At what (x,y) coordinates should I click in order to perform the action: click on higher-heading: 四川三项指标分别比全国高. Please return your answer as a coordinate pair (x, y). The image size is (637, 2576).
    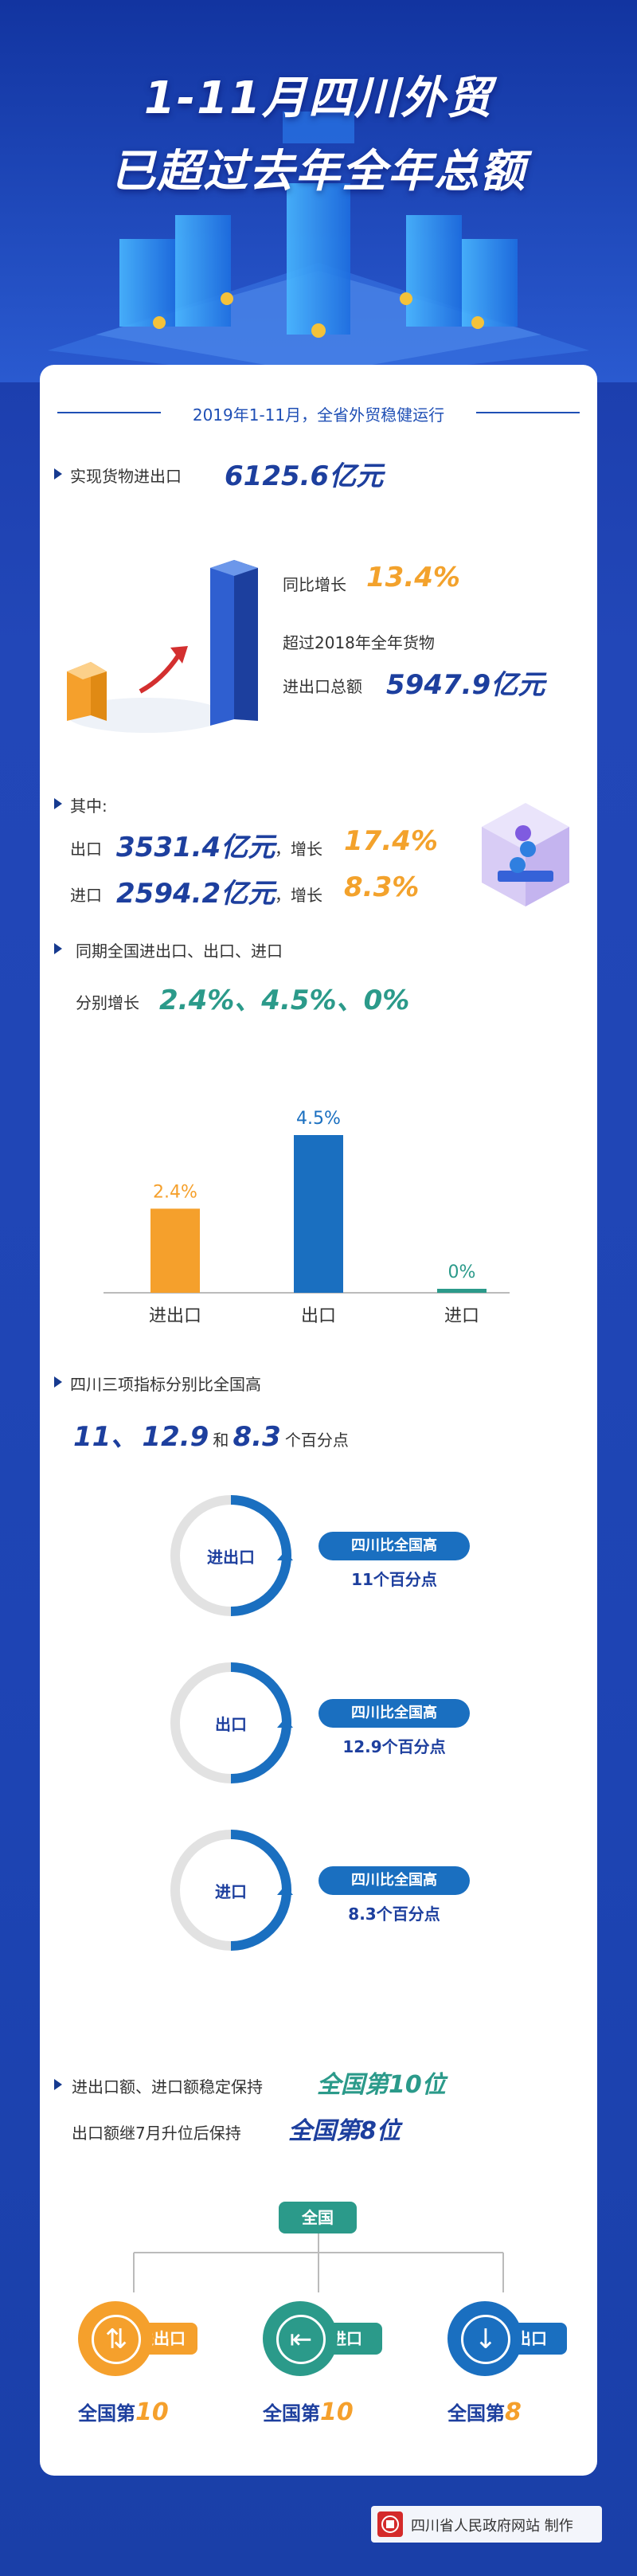
    Looking at the image, I should click on (165, 1384).